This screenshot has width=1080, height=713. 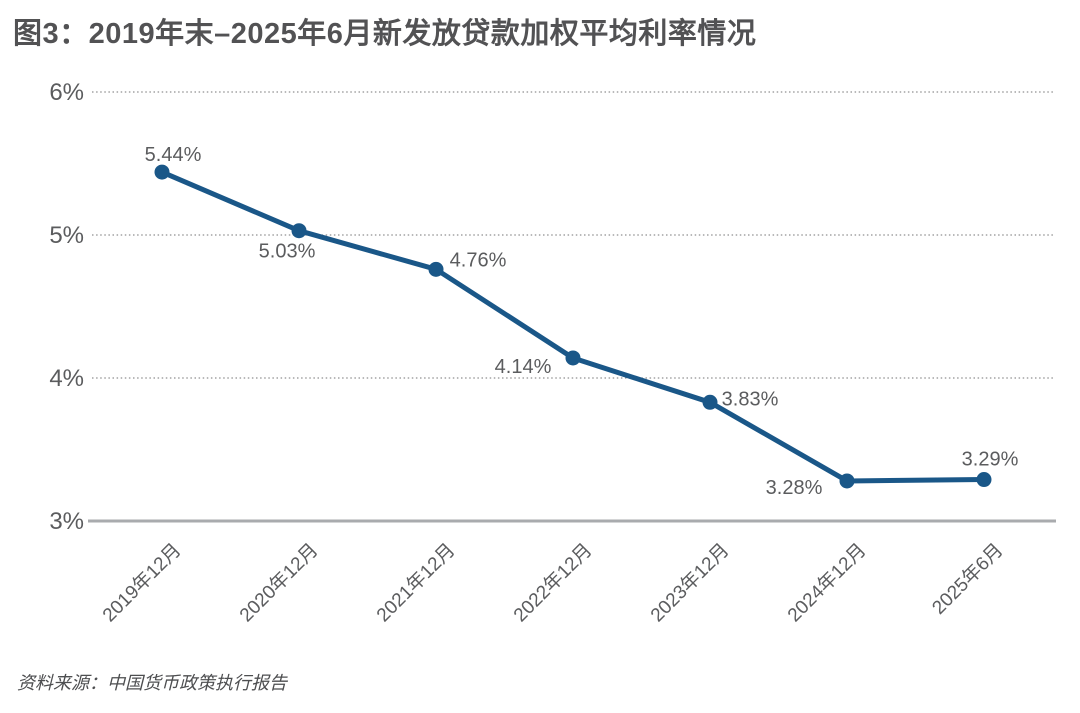 I want to click on data-point-label: 3.29%, so click(x=990, y=460).